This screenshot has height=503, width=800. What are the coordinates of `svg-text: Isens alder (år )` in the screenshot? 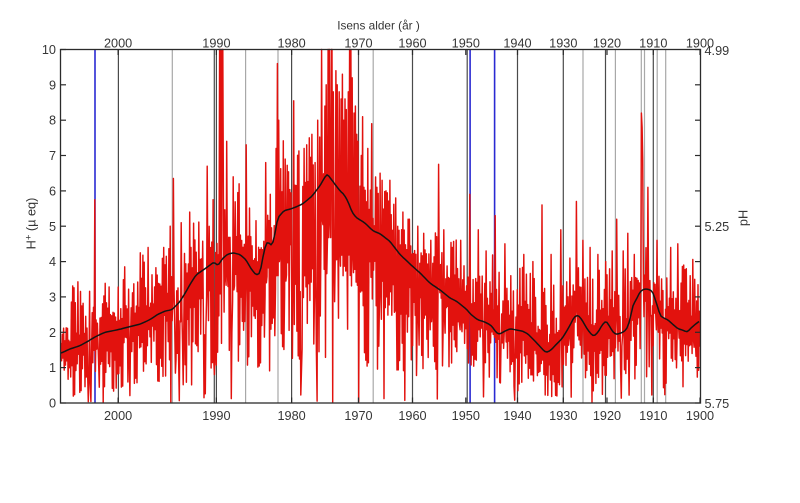 It's located at (378, 26).